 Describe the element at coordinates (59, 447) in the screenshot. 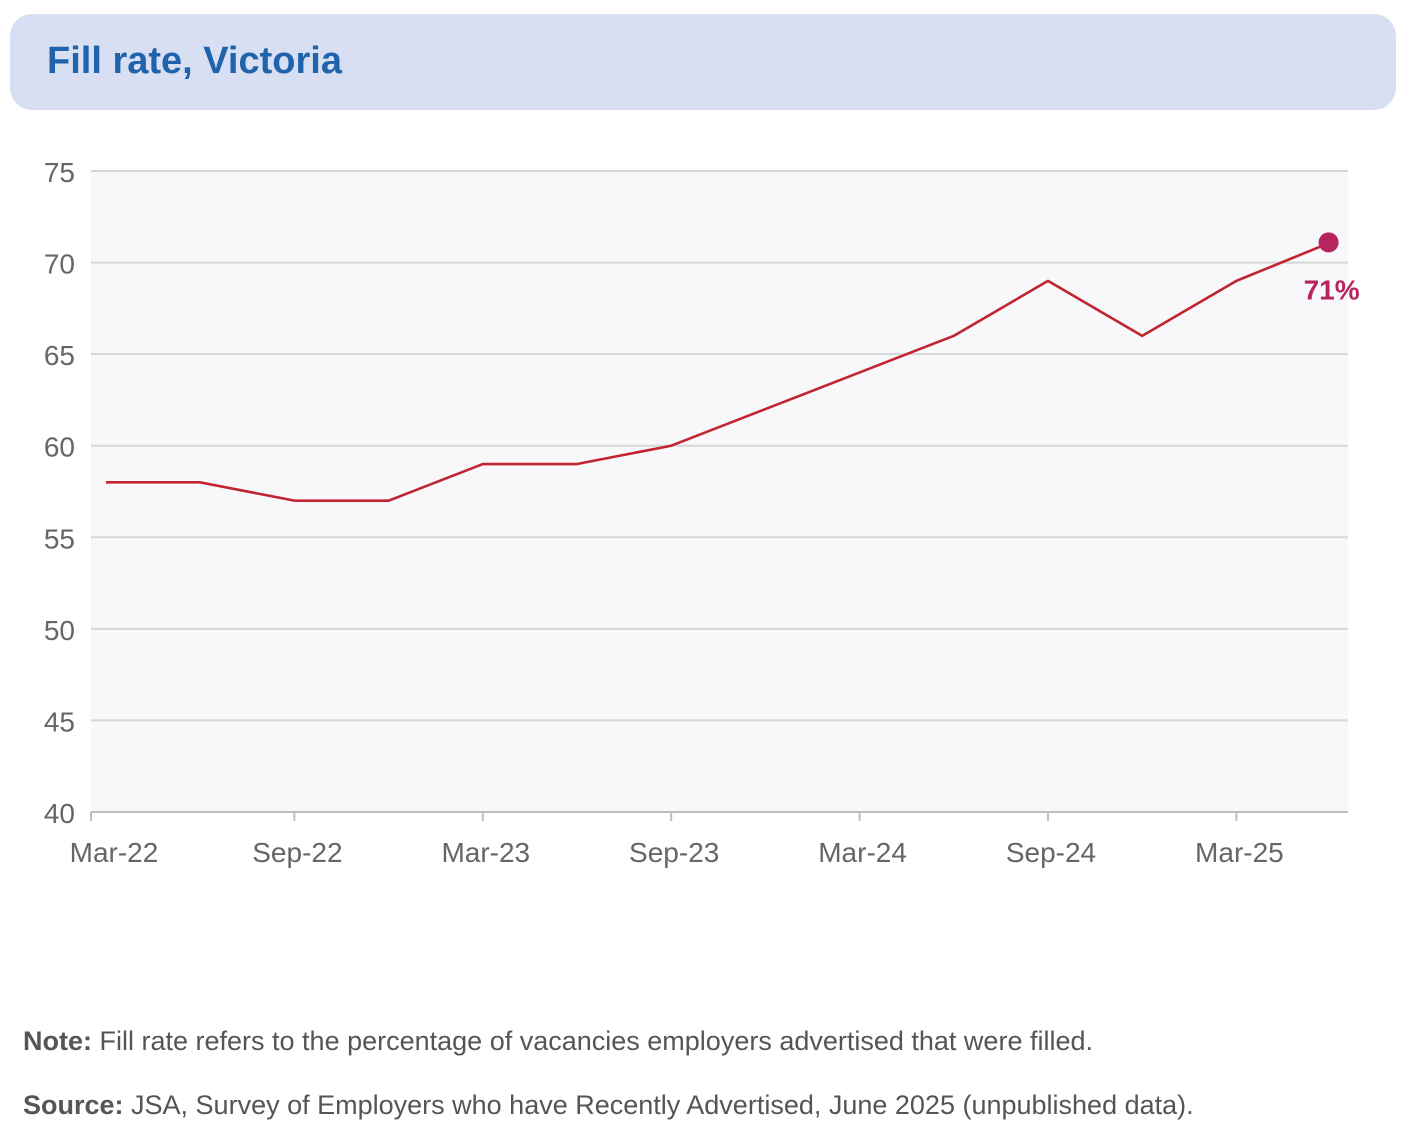

I see `y-tick-label: 60` at that location.